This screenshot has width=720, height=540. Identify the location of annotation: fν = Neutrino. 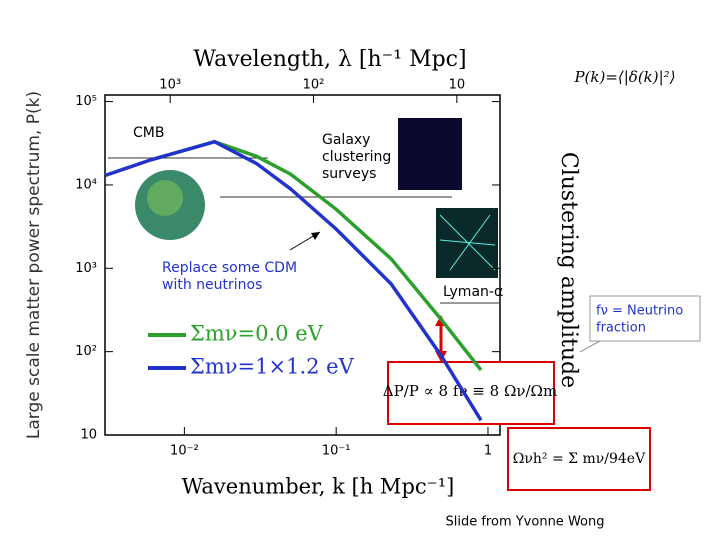
(639, 311).